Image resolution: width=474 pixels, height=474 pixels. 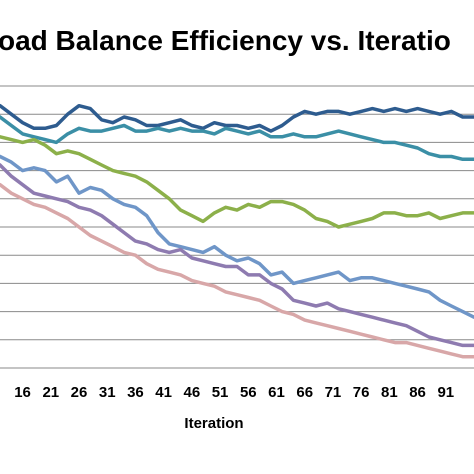 I want to click on x-tick-label: 31, so click(x=107, y=392).